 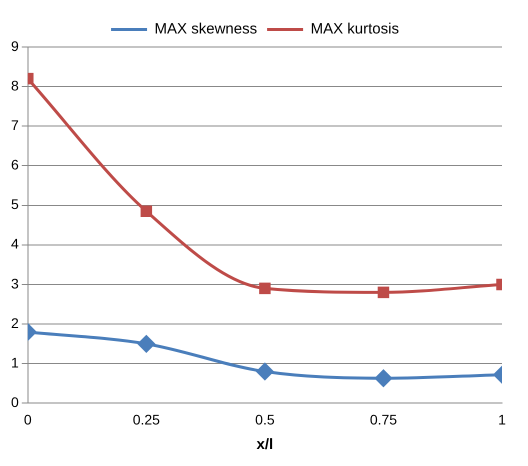 What do you see at coordinates (14, 362) in the screenshot?
I see `y-tick-label: 1` at bounding box center [14, 362].